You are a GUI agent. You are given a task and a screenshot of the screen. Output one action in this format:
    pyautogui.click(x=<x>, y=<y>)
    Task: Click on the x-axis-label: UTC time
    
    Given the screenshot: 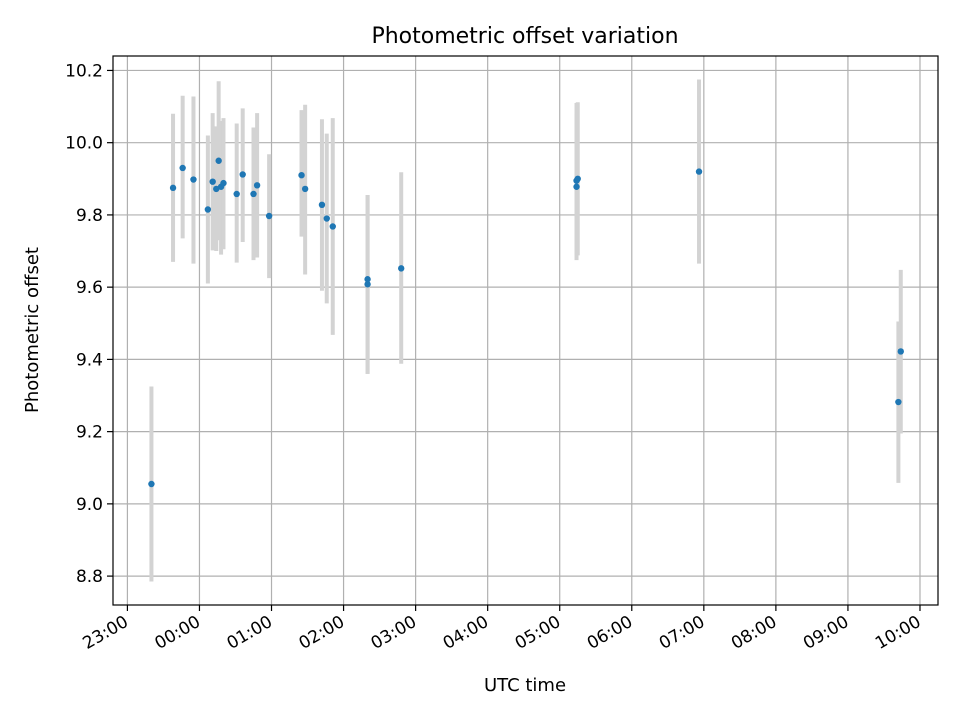 What is the action you would take?
    pyautogui.click(x=525, y=685)
    